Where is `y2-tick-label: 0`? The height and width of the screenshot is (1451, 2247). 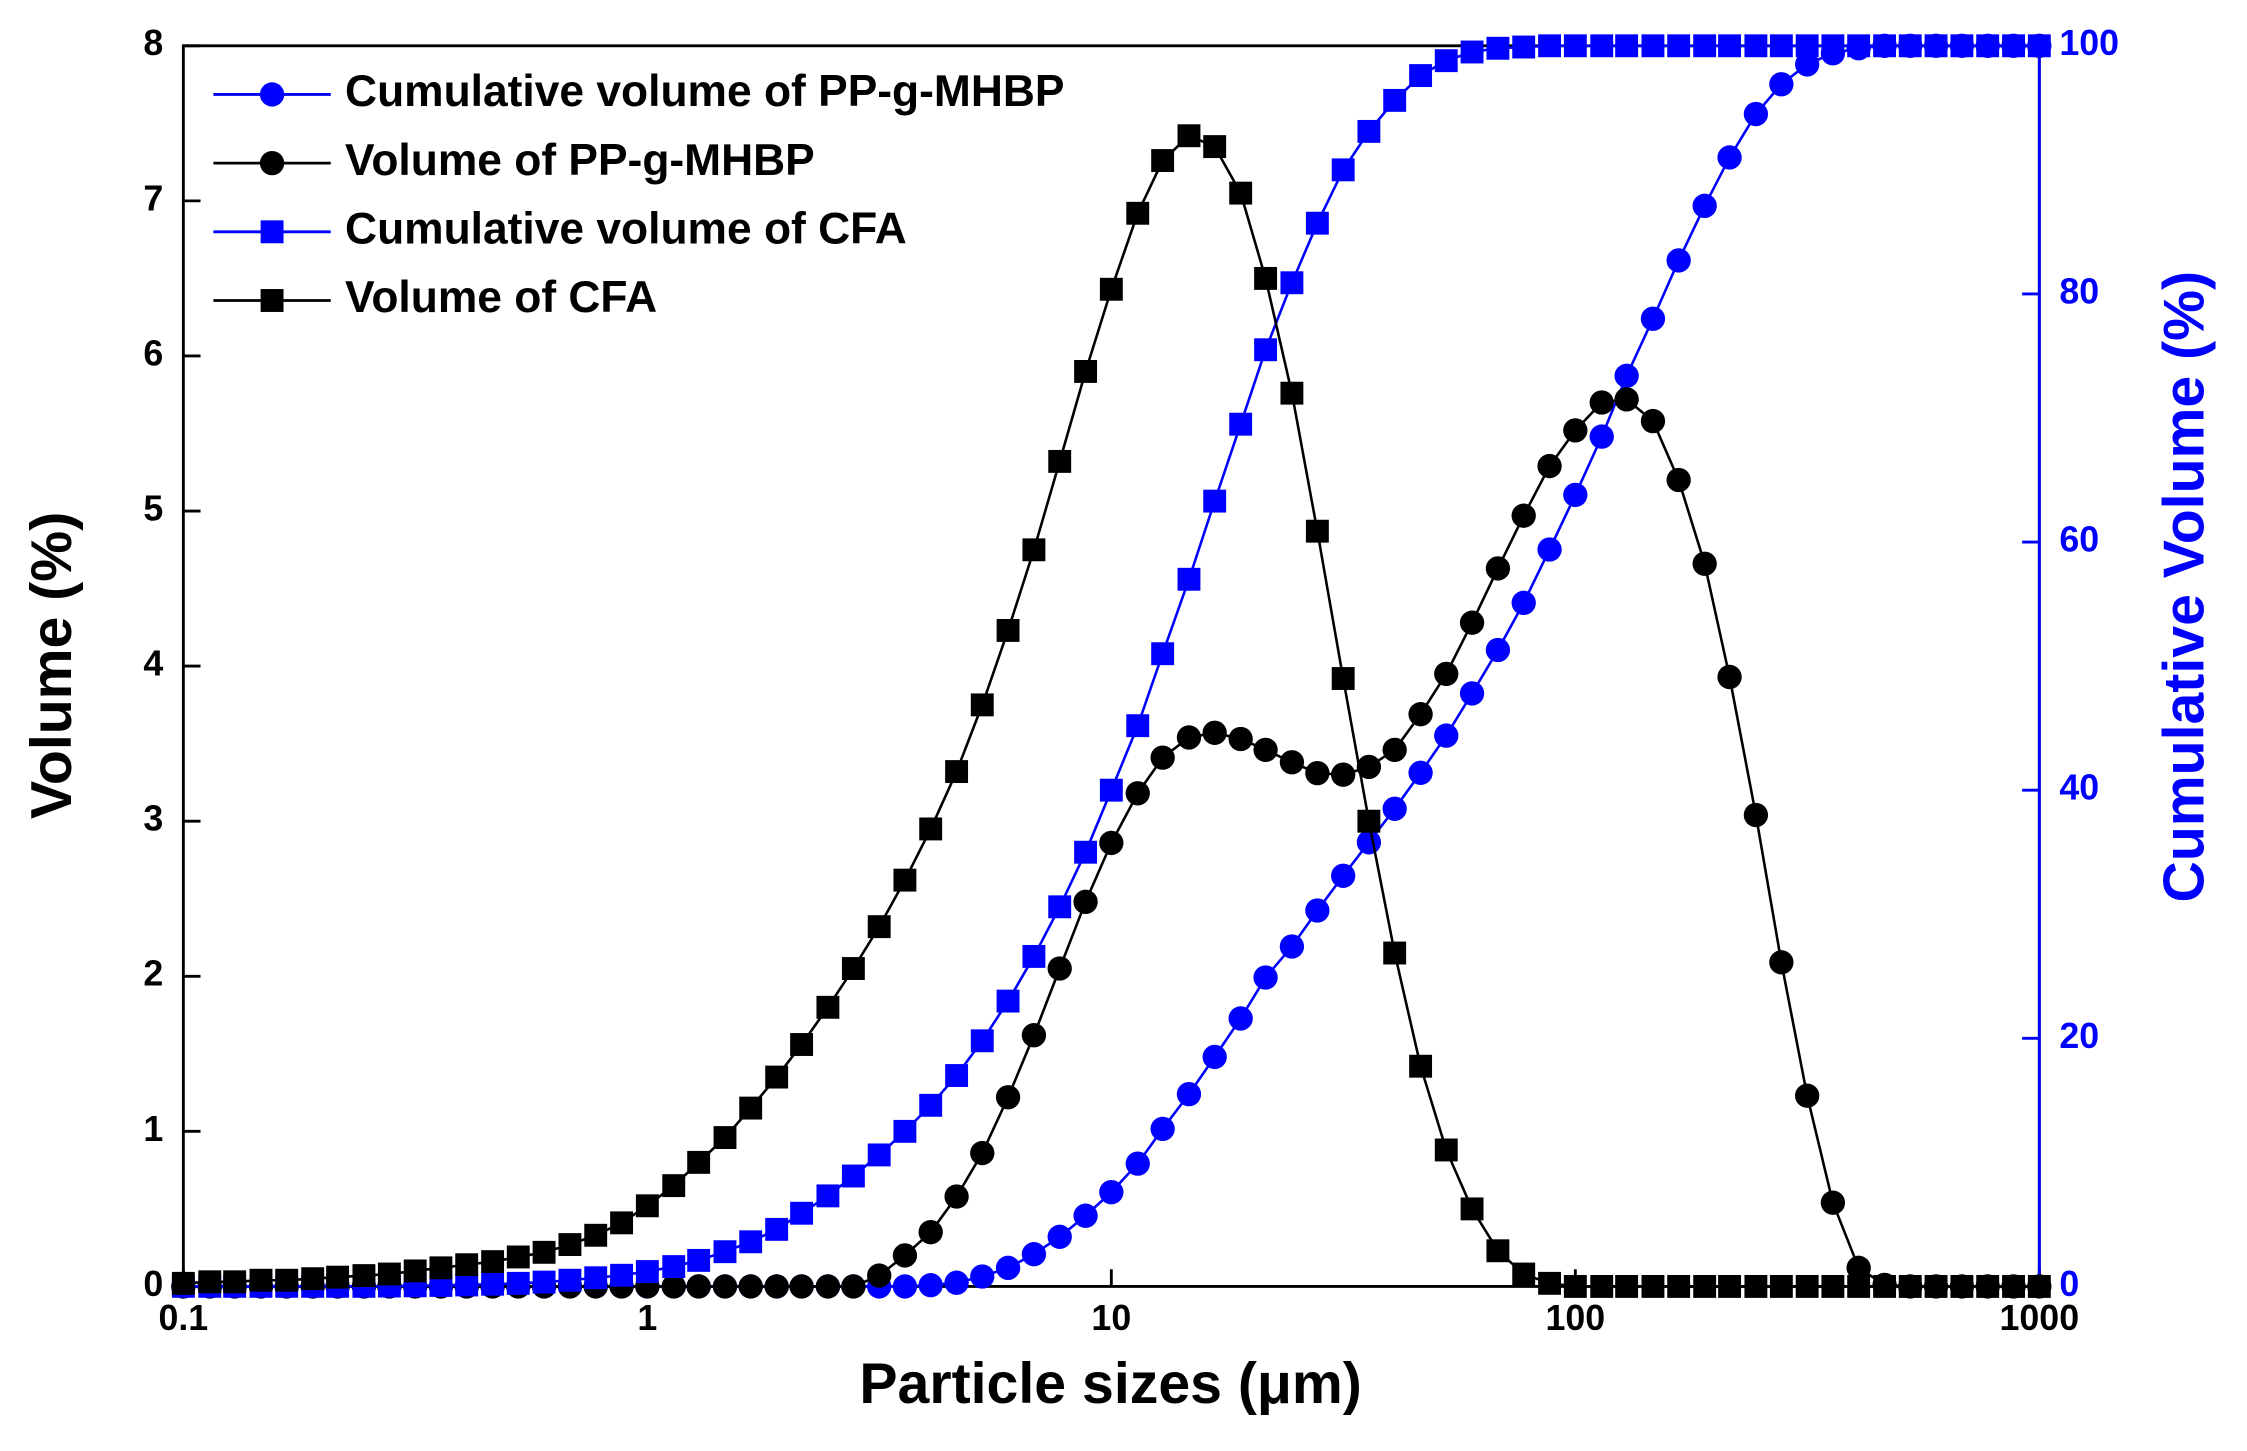 y2-tick-label: 0 is located at coordinates (2069, 1284).